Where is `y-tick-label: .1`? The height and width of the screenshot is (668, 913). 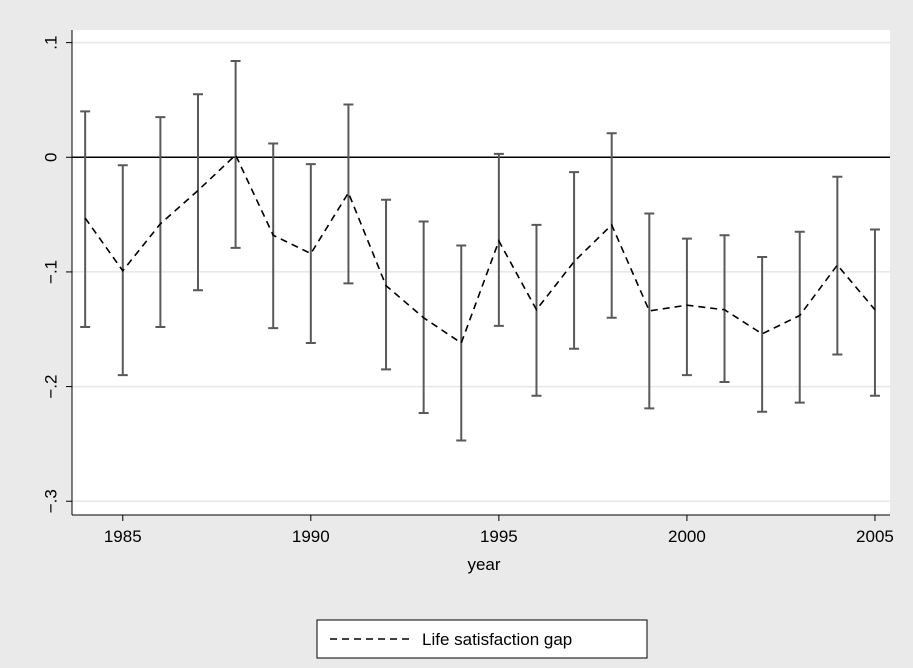 y-tick-label: .1 is located at coordinates (50, 43).